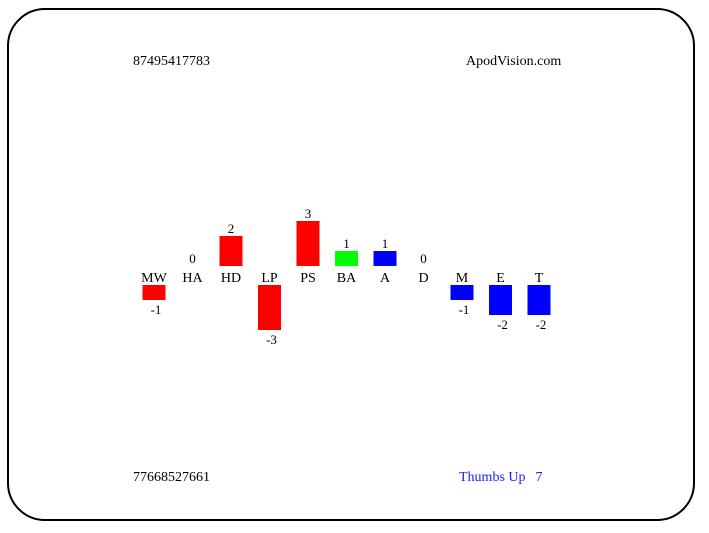 The width and height of the screenshot is (709, 533). What do you see at coordinates (423, 278) in the screenshot?
I see `tick-label-d: D` at bounding box center [423, 278].